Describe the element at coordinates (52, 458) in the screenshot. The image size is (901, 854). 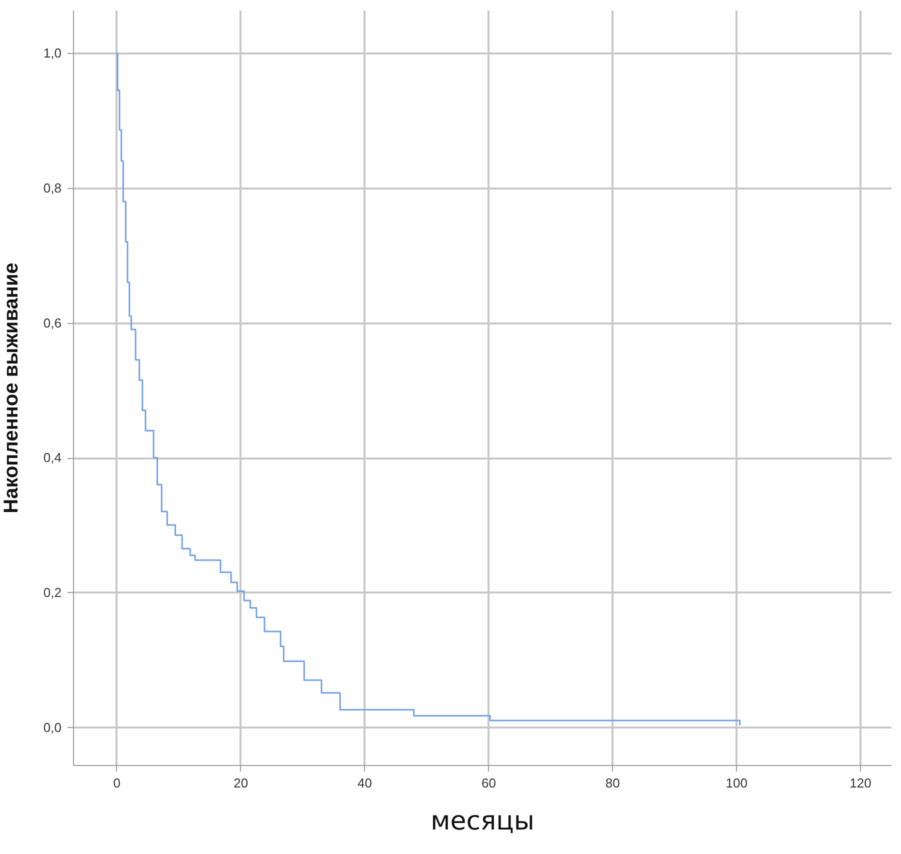
I see `y-tick-label: 0,4` at that location.